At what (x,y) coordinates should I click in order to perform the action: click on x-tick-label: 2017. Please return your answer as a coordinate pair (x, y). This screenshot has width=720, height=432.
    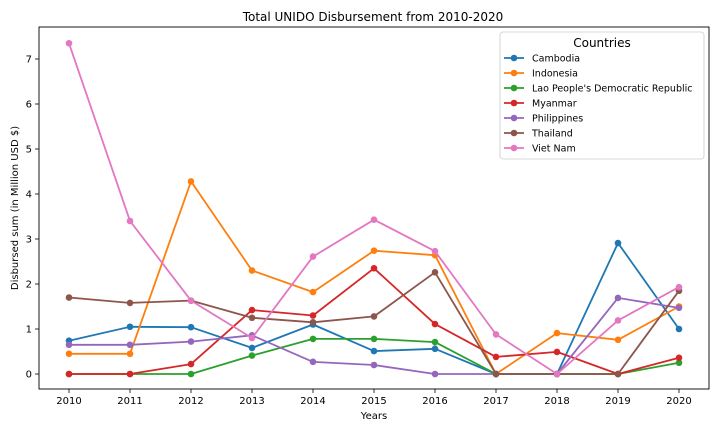
    Looking at the image, I should click on (495, 401).